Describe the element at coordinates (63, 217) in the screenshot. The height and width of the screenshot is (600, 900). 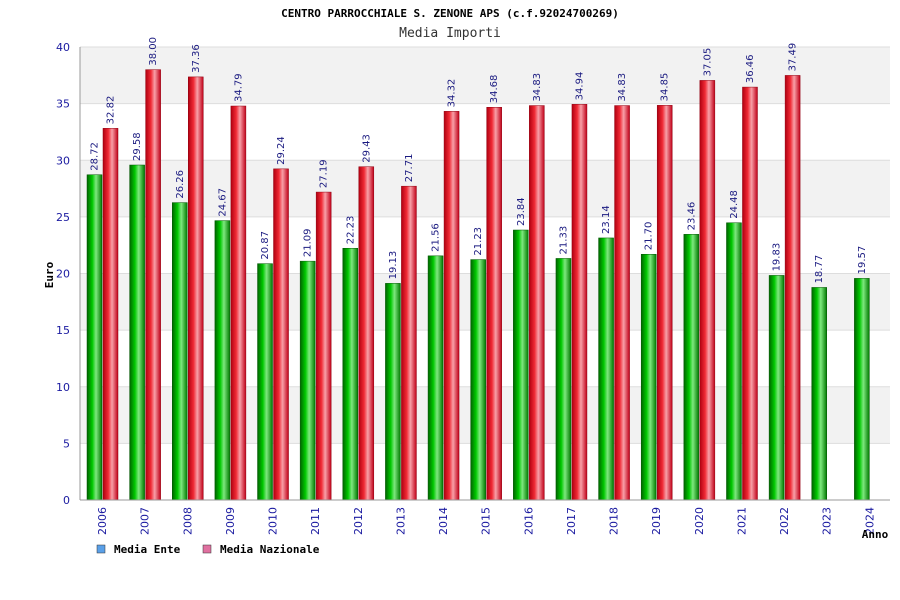
I see `y-tick-label: 25` at that location.